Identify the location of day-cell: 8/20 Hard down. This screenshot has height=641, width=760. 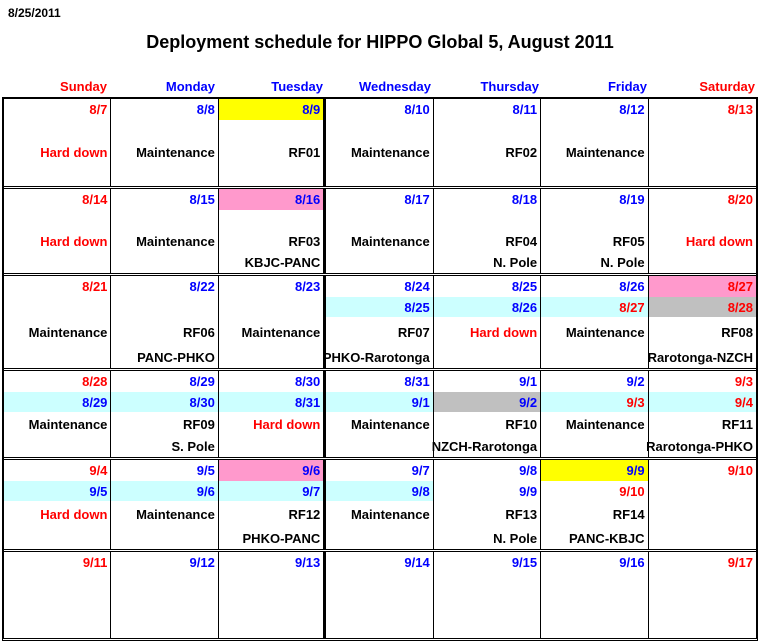
(702, 231).